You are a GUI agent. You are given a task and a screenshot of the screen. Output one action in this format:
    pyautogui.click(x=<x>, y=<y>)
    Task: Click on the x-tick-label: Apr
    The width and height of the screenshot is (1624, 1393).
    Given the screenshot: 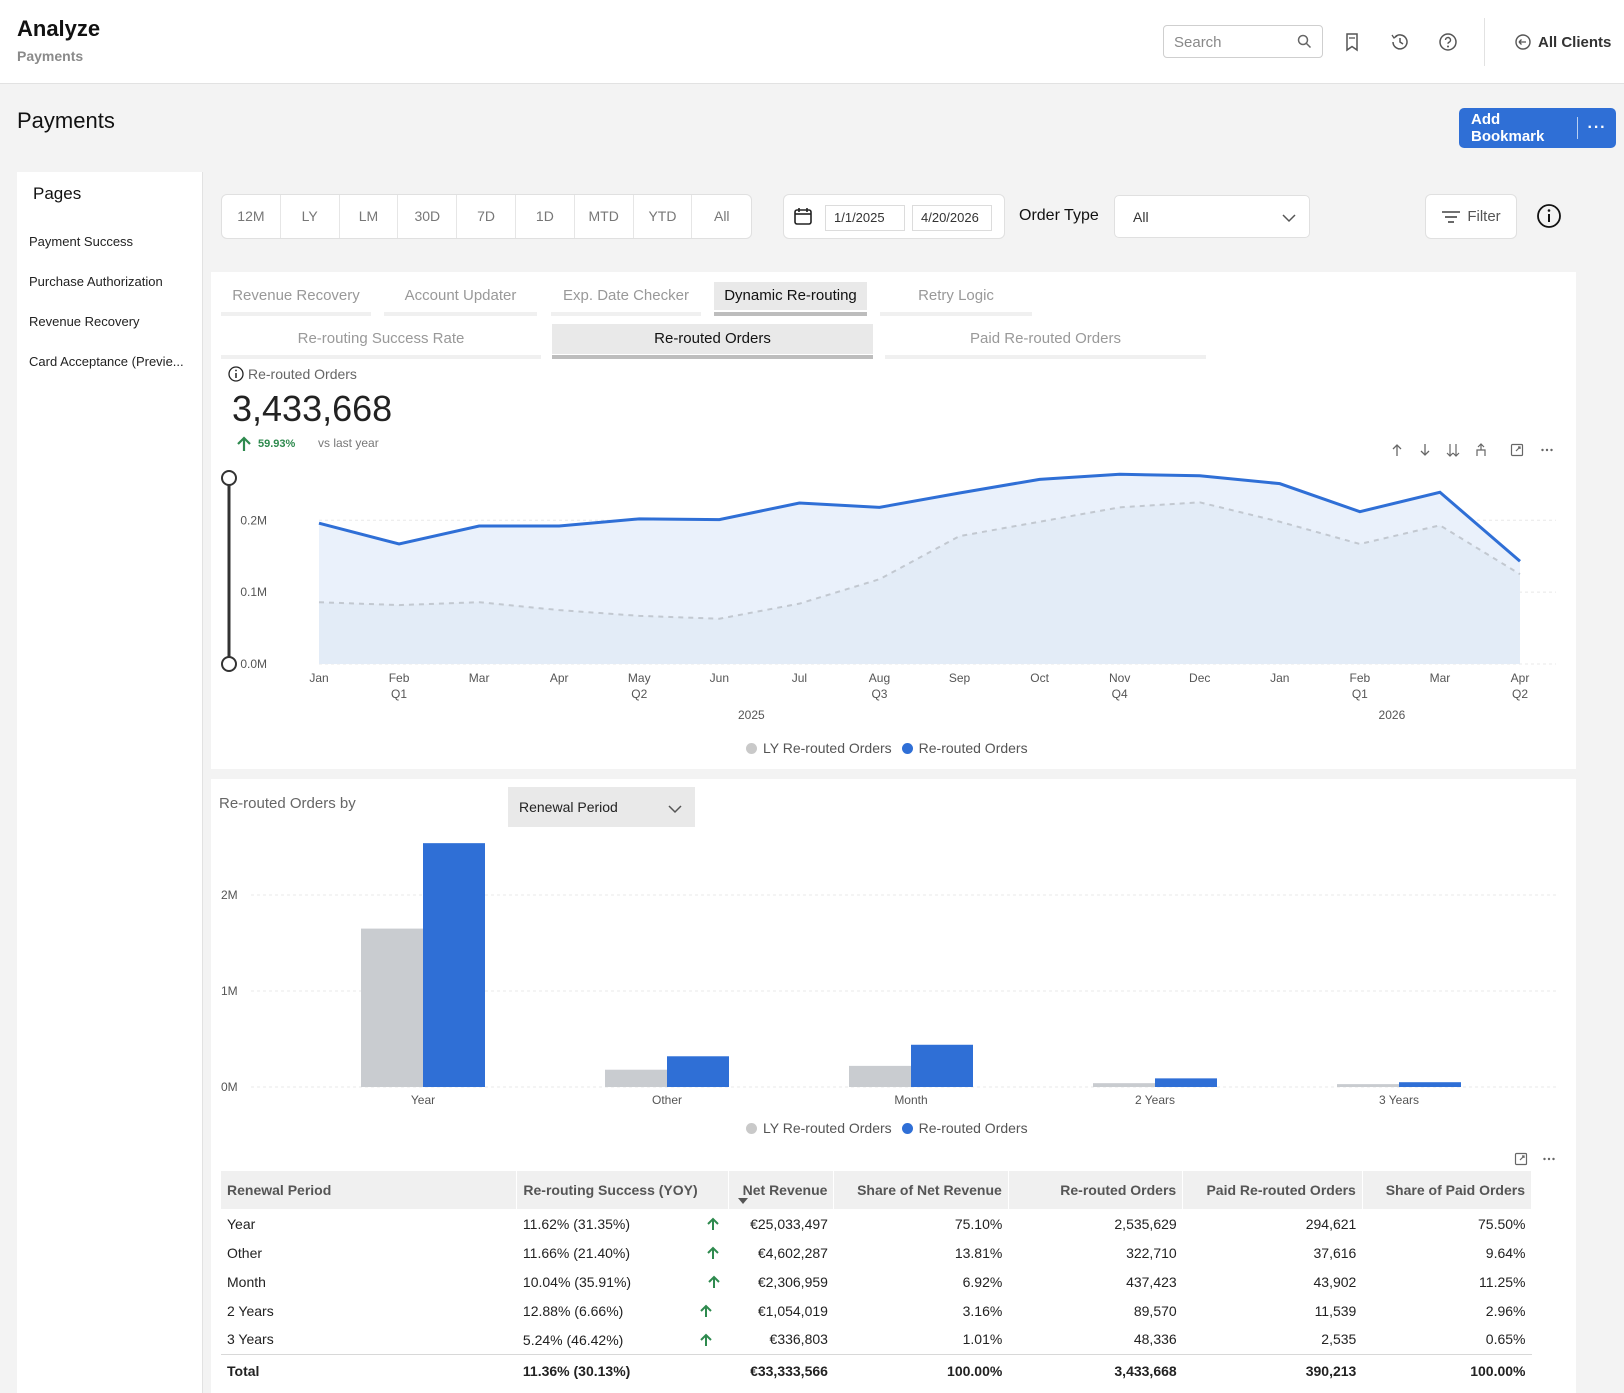 What is the action you would take?
    pyautogui.click(x=559, y=678)
    